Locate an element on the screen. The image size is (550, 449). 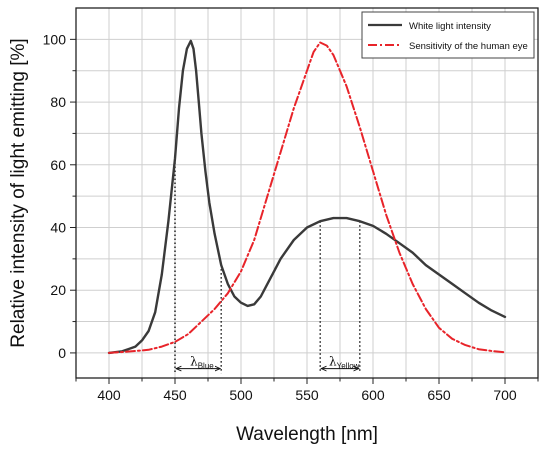
y-axis-title: Relative intensity of light emitting [%] is located at coordinates (18, 192).